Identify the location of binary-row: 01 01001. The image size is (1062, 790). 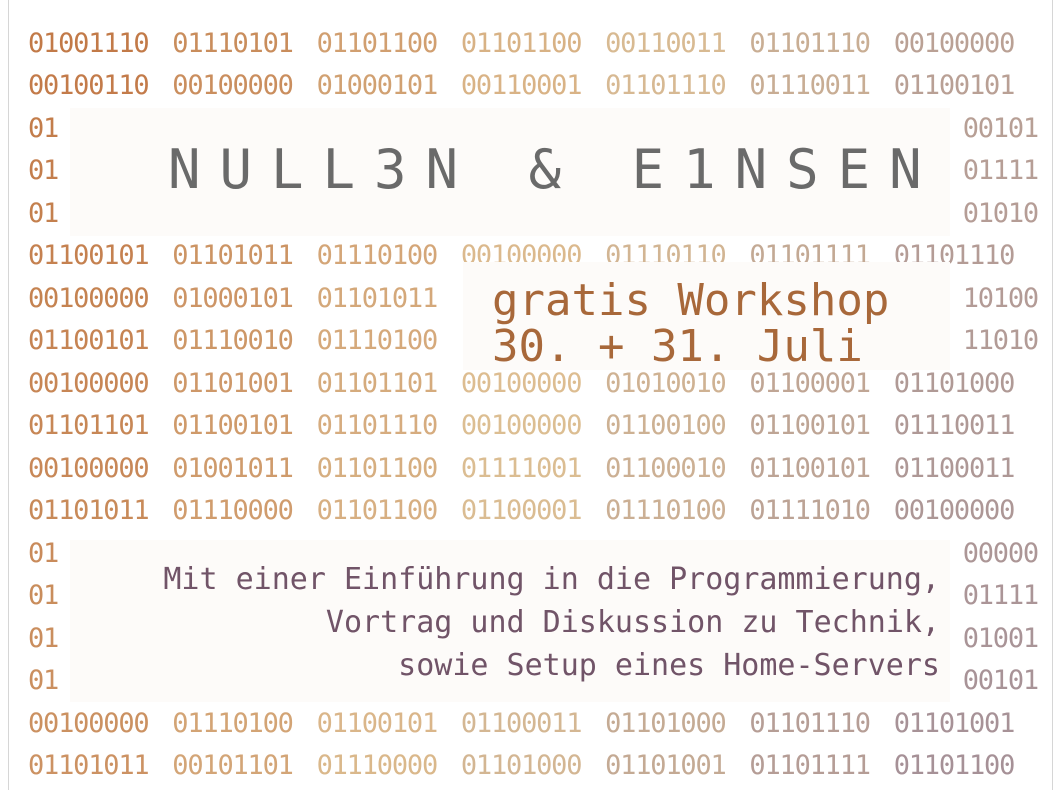
(533, 638).